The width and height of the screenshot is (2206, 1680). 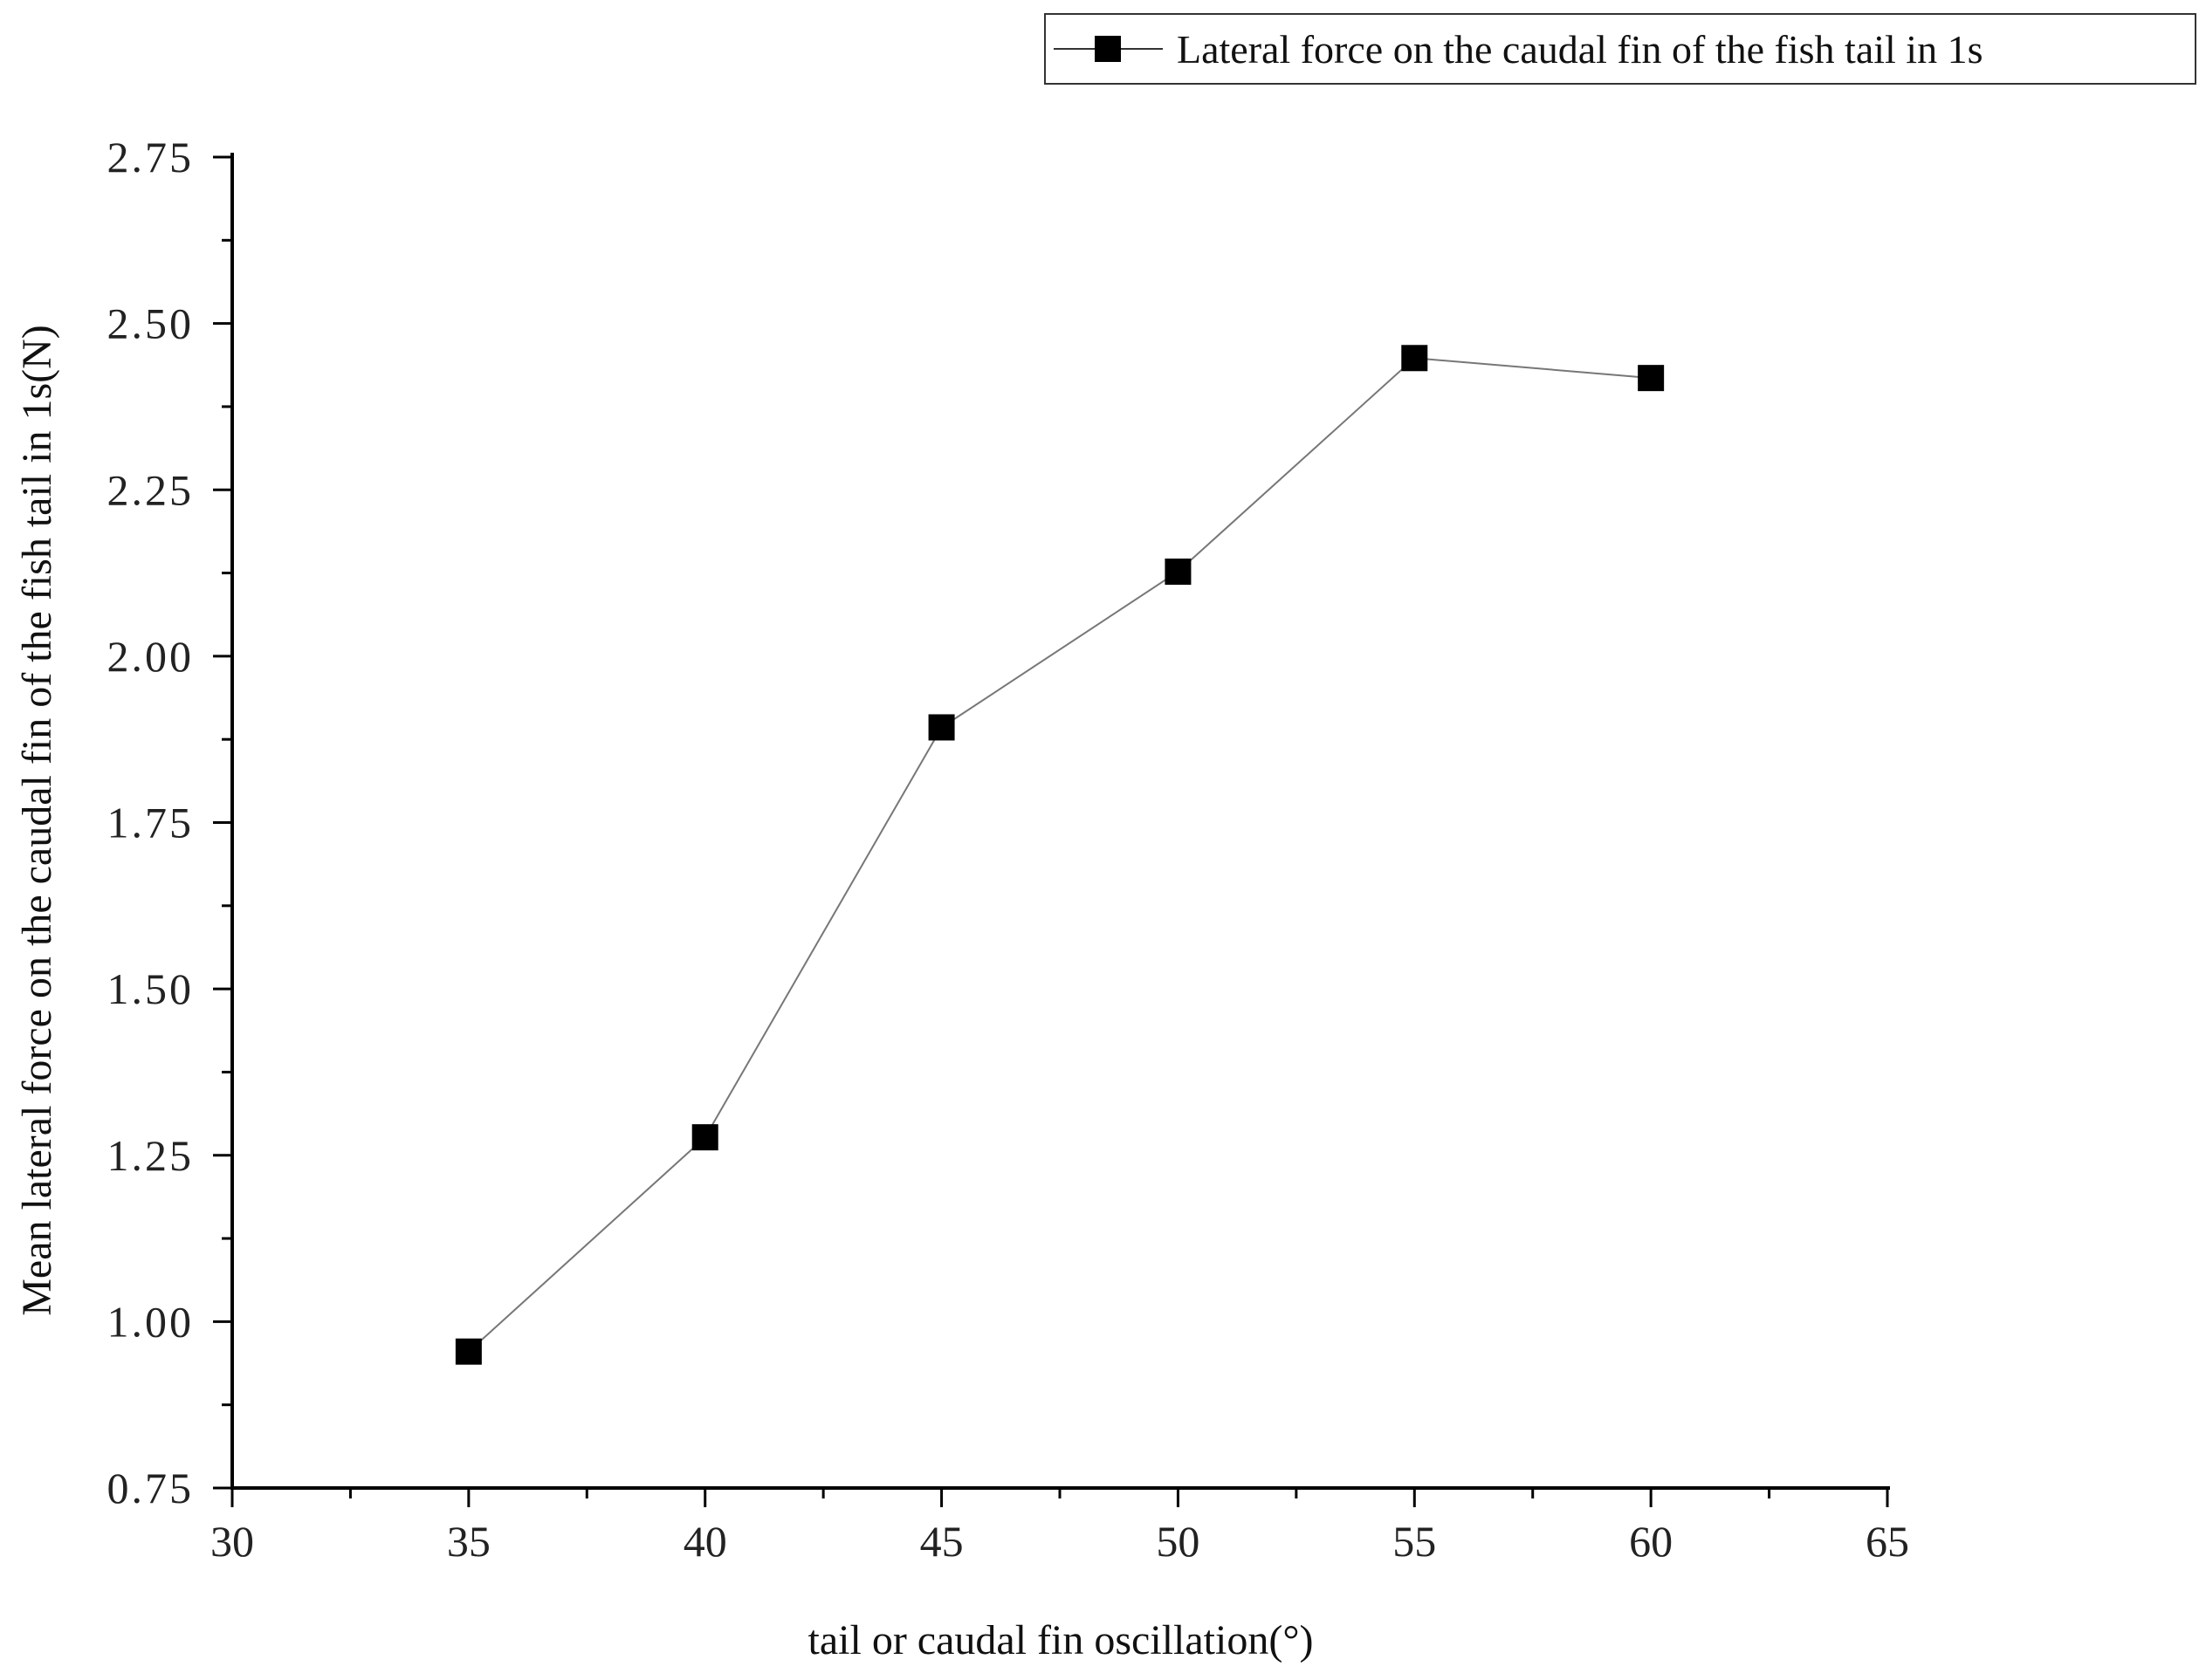 I want to click on legend-box, so click(x=1620, y=49).